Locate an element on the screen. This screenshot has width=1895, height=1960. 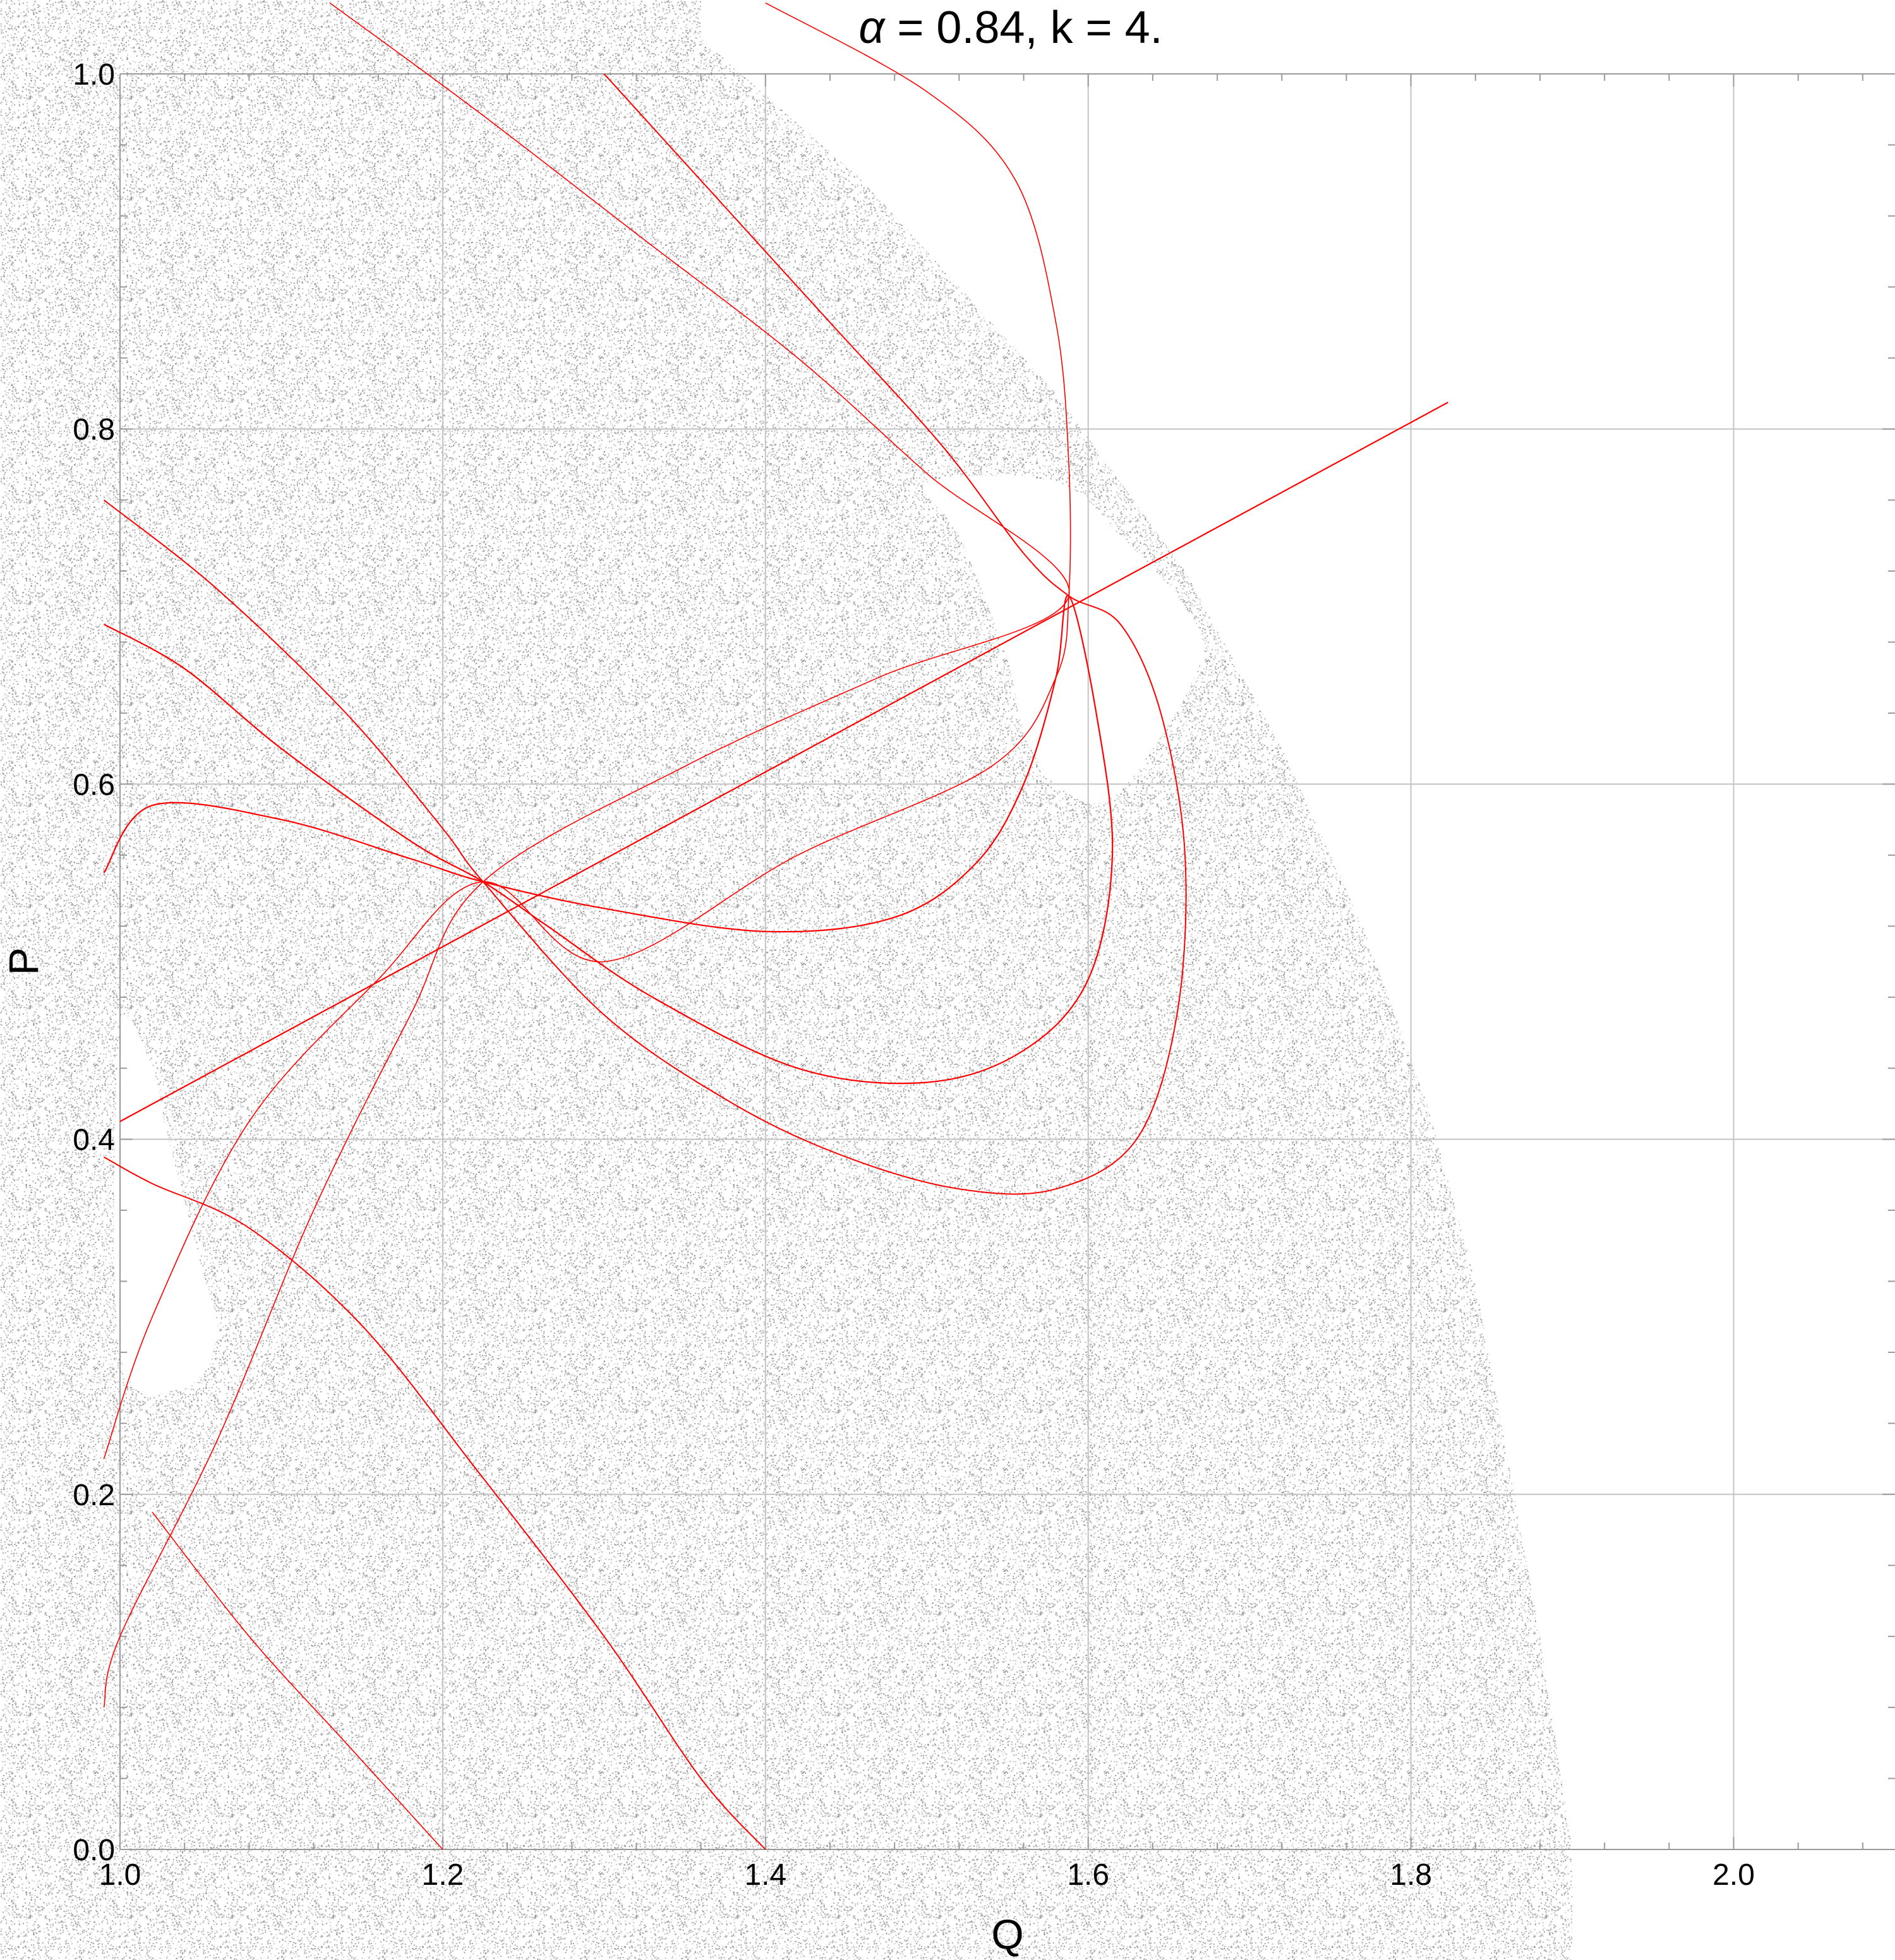
x-tick-label: 1.0 is located at coordinates (120, 1875).